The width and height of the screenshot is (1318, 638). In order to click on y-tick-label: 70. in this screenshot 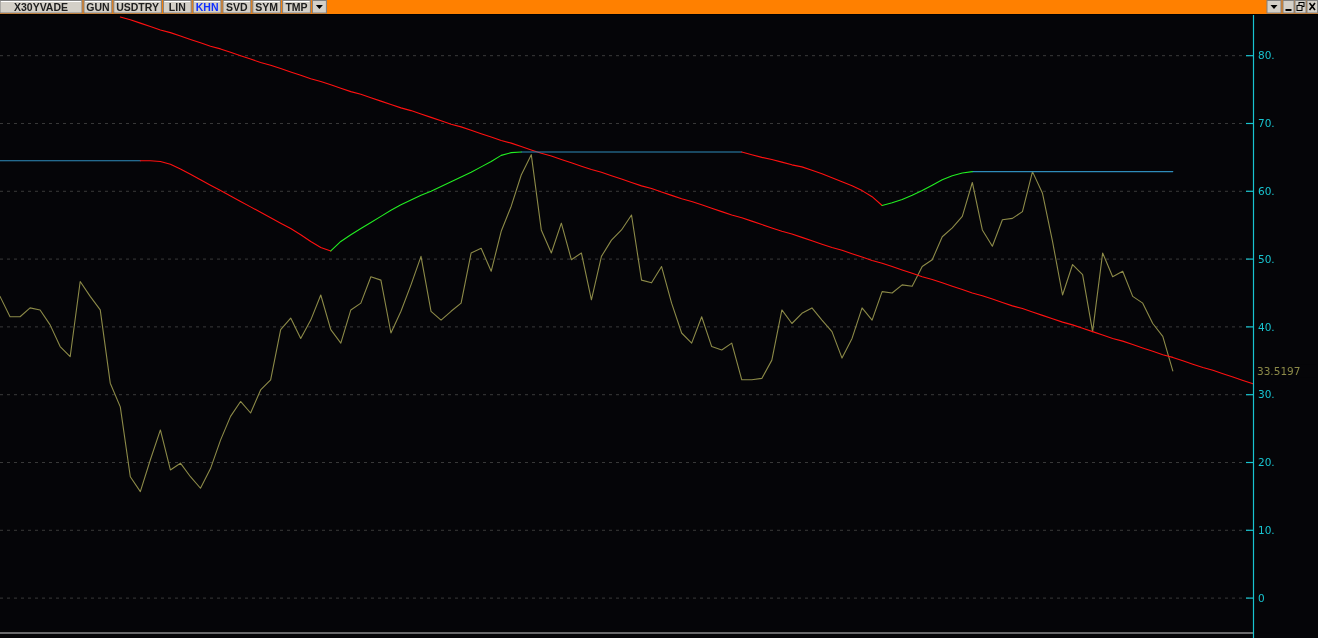, I will do `click(1266, 123)`.